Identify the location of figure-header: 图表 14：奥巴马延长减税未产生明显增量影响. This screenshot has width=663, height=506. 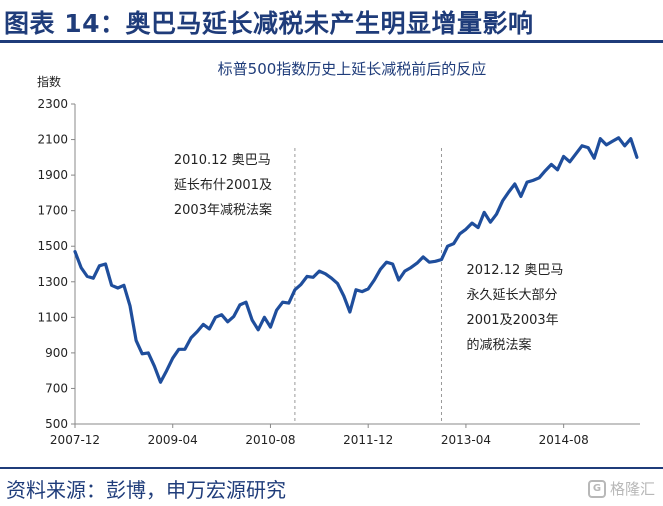
(331, 22).